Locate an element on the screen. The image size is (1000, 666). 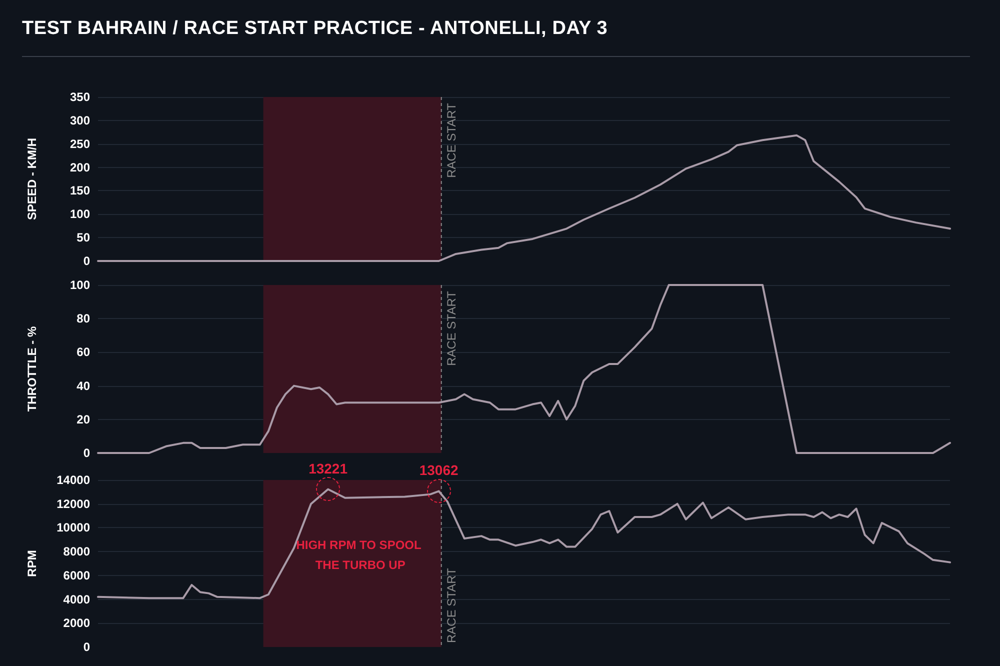
chart-title: TEST BAHRAIN / RACE START PRACTICE - ANTONELLI, DAY 3 is located at coordinates (315, 29).